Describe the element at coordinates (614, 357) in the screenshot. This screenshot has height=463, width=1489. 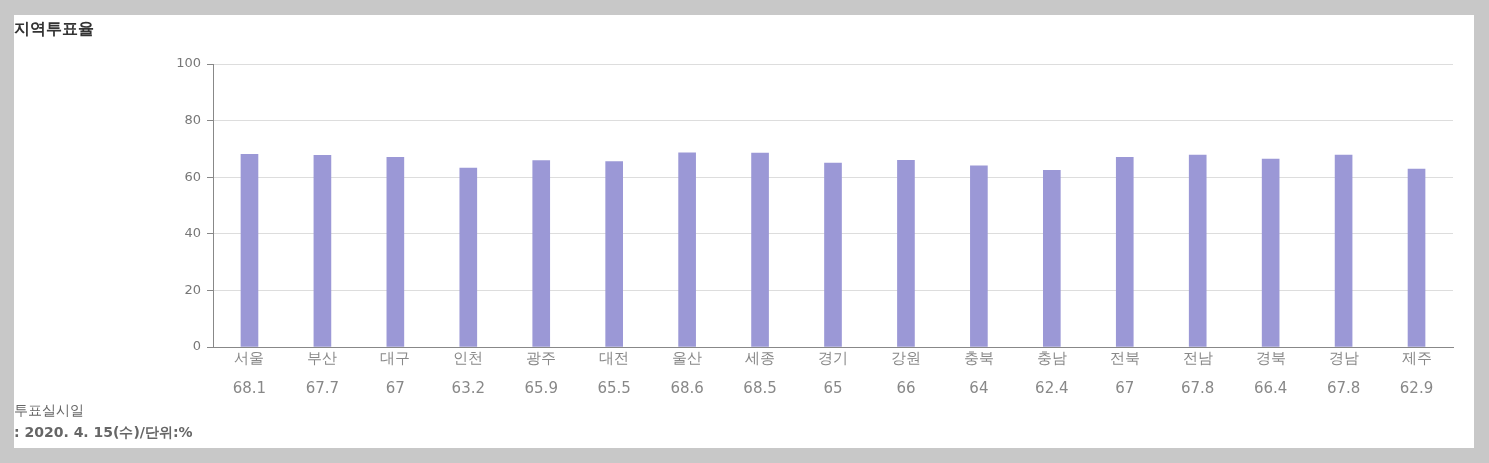
I see `x-tick-label: 대전` at that location.